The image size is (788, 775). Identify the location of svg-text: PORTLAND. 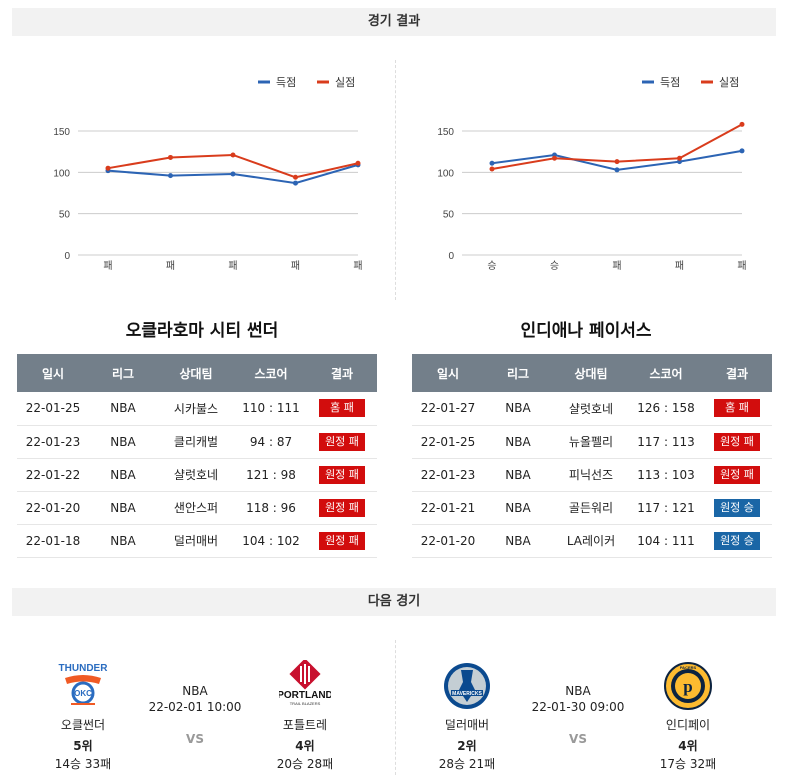
(305, 695).